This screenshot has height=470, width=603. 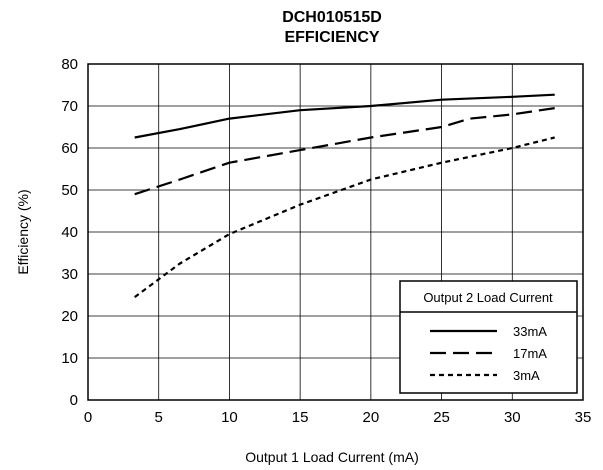 I want to click on y-tick-label: 40, so click(x=69, y=232).